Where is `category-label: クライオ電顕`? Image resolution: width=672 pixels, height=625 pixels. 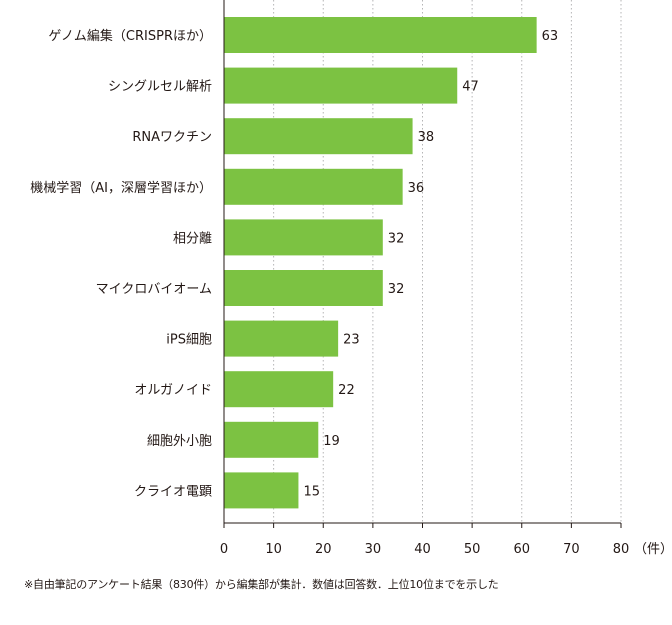 category-label: クライオ電顕 is located at coordinates (173, 491).